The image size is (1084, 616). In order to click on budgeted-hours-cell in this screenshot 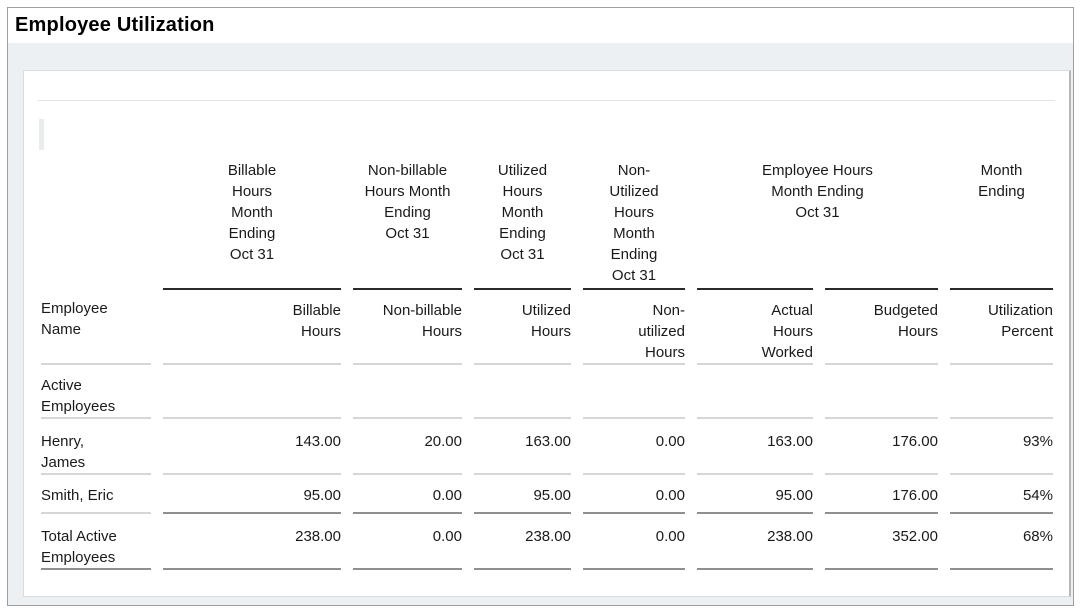, I will do `click(881, 392)`.